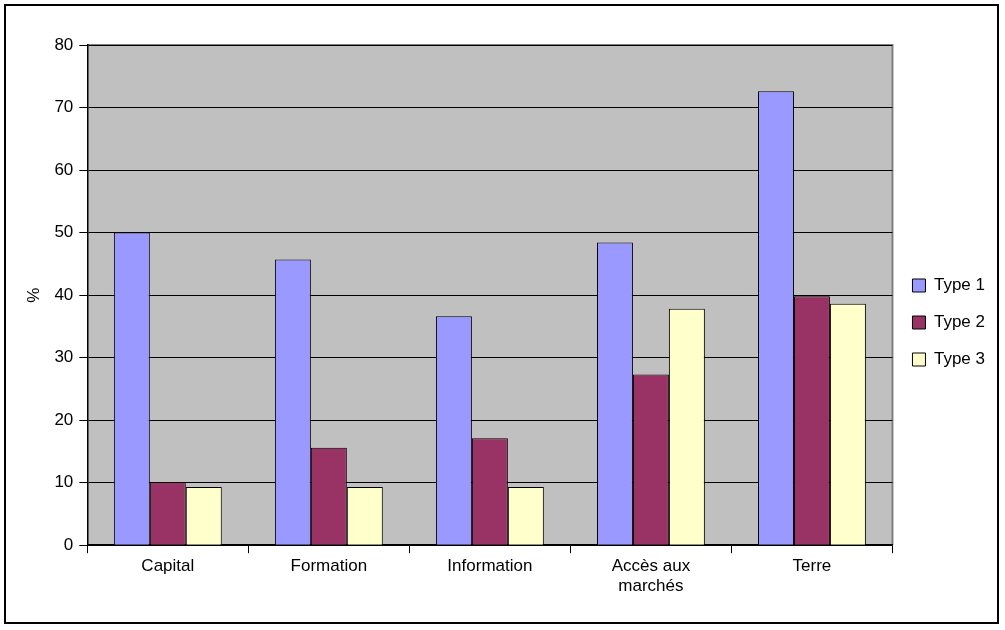 The image size is (1005, 630). What do you see at coordinates (33, 295) in the screenshot?
I see `y-axis-title: %` at bounding box center [33, 295].